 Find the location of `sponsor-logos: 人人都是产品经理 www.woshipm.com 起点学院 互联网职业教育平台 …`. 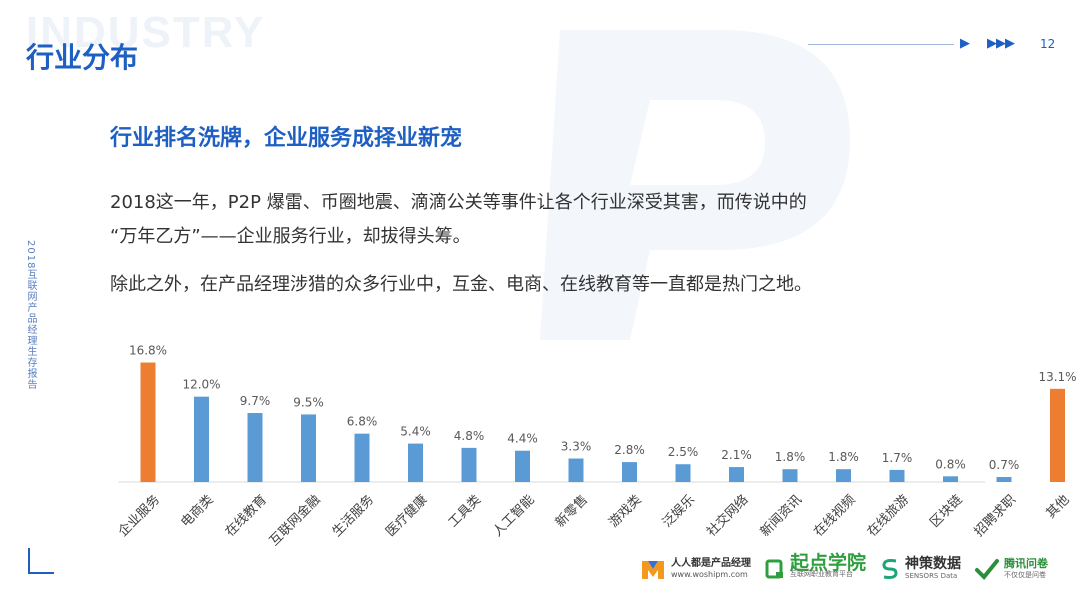

sponsor-logos: 人人都是产品经理 www.woshipm.com 起点学院 互联网职业教育平台 … is located at coordinates (855, 569).